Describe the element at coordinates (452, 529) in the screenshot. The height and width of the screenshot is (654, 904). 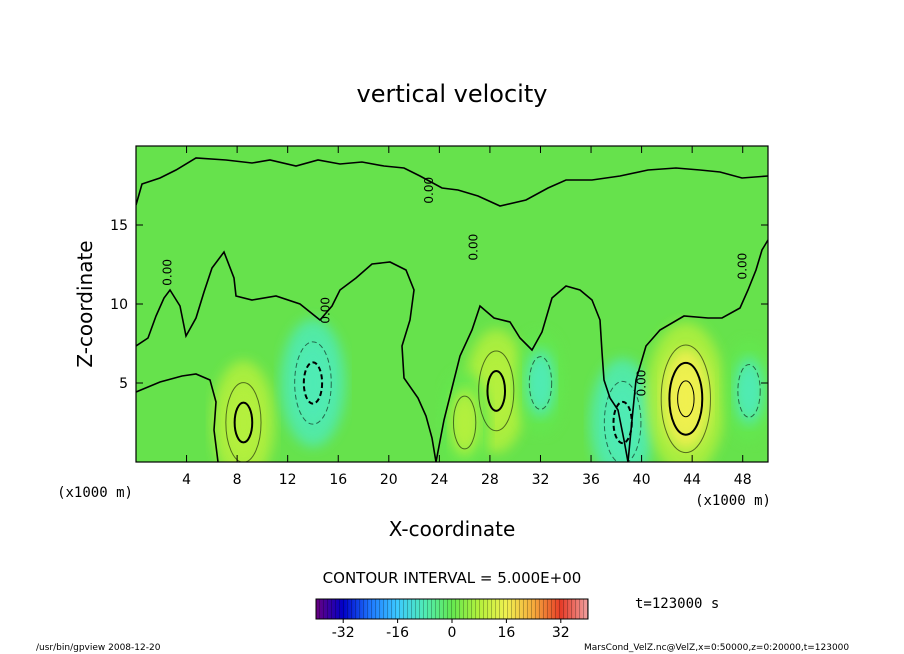
I see `x-axis-label: X-coordinate` at that location.